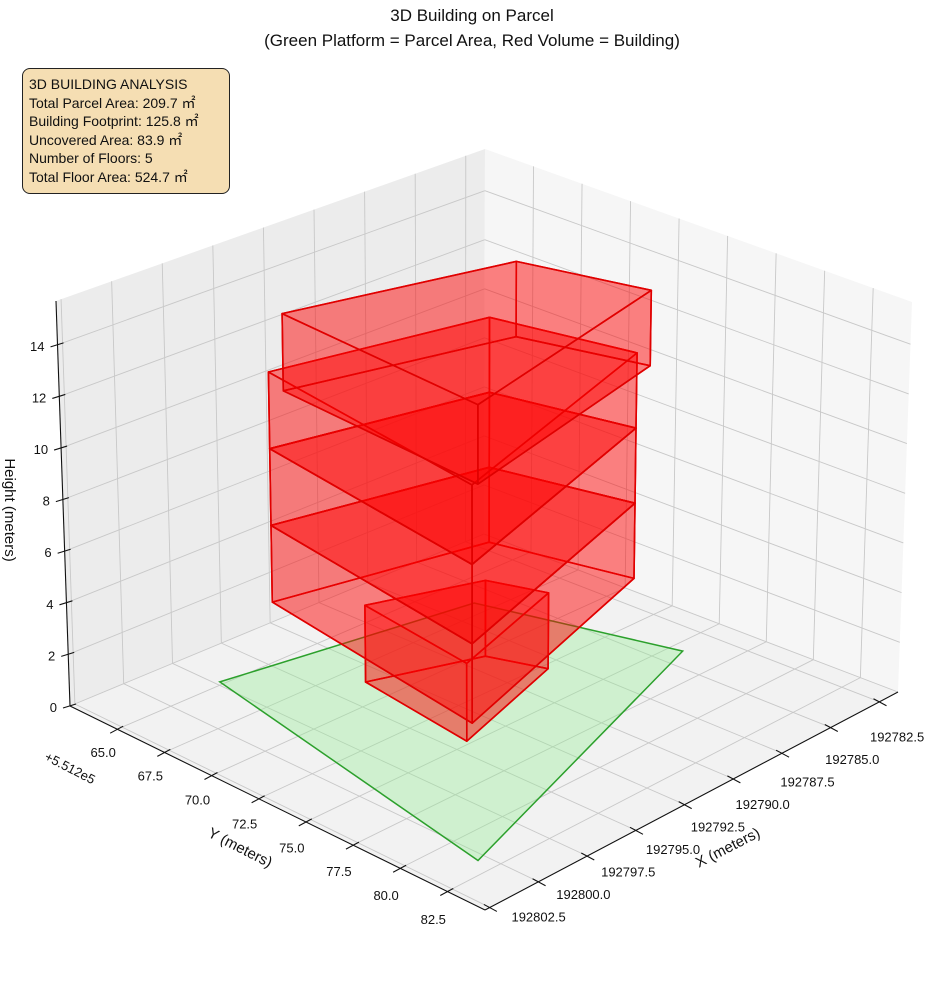 The height and width of the screenshot is (992, 944). What do you see at coordinates (457, 622) in the screenshot?
I see `floor-1-top-face` at bounding box center [457, 622].